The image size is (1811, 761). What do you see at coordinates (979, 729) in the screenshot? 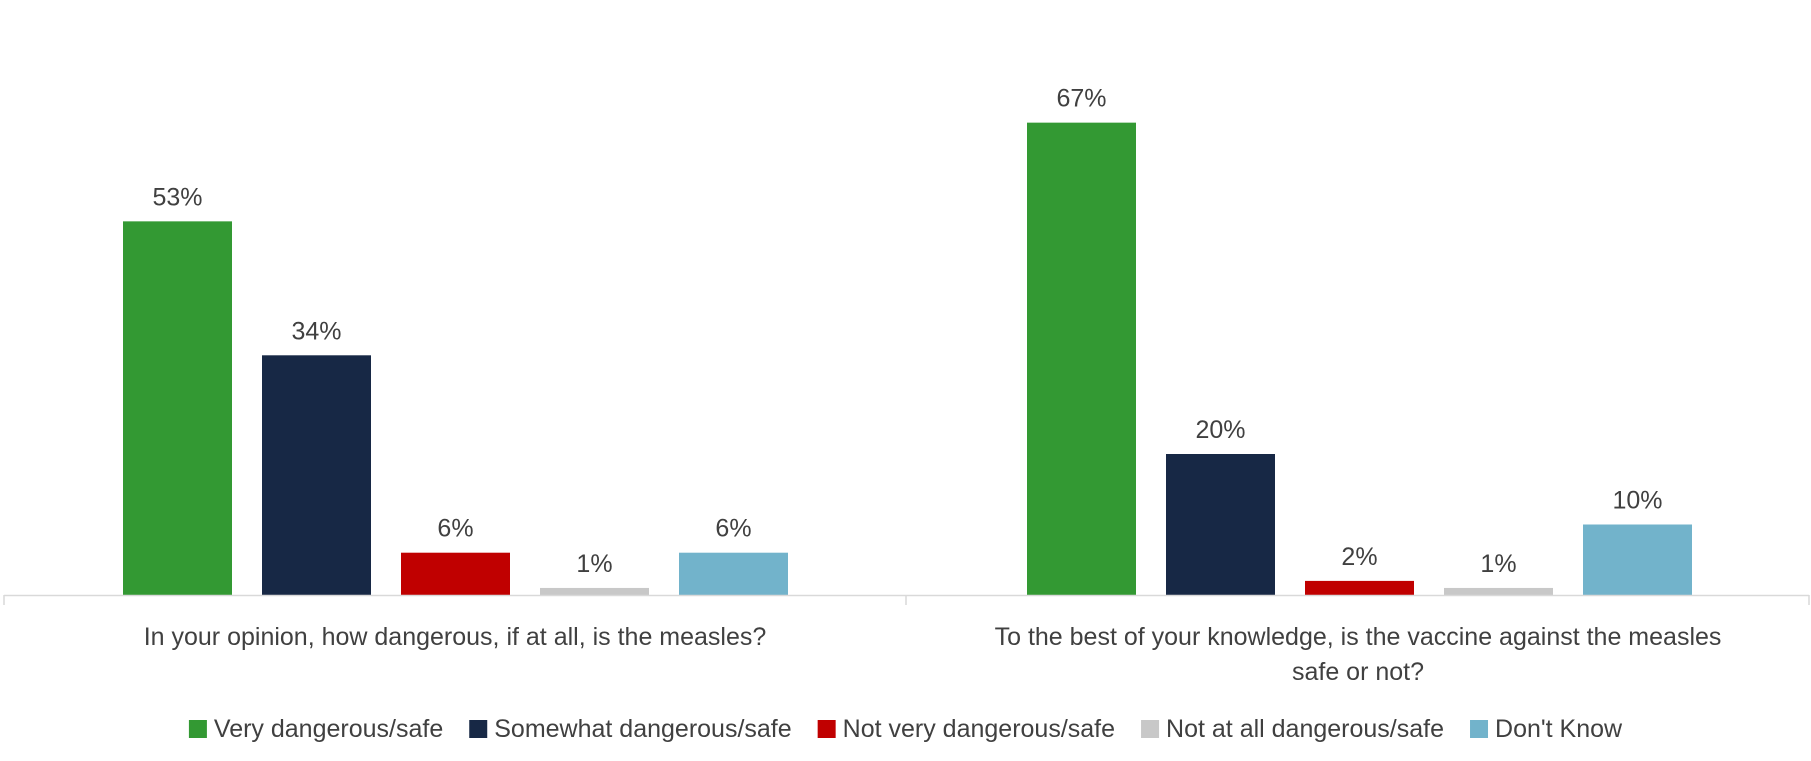
I see `legend-label: Not very dangerous/safe` at bounding box center [979, 729].